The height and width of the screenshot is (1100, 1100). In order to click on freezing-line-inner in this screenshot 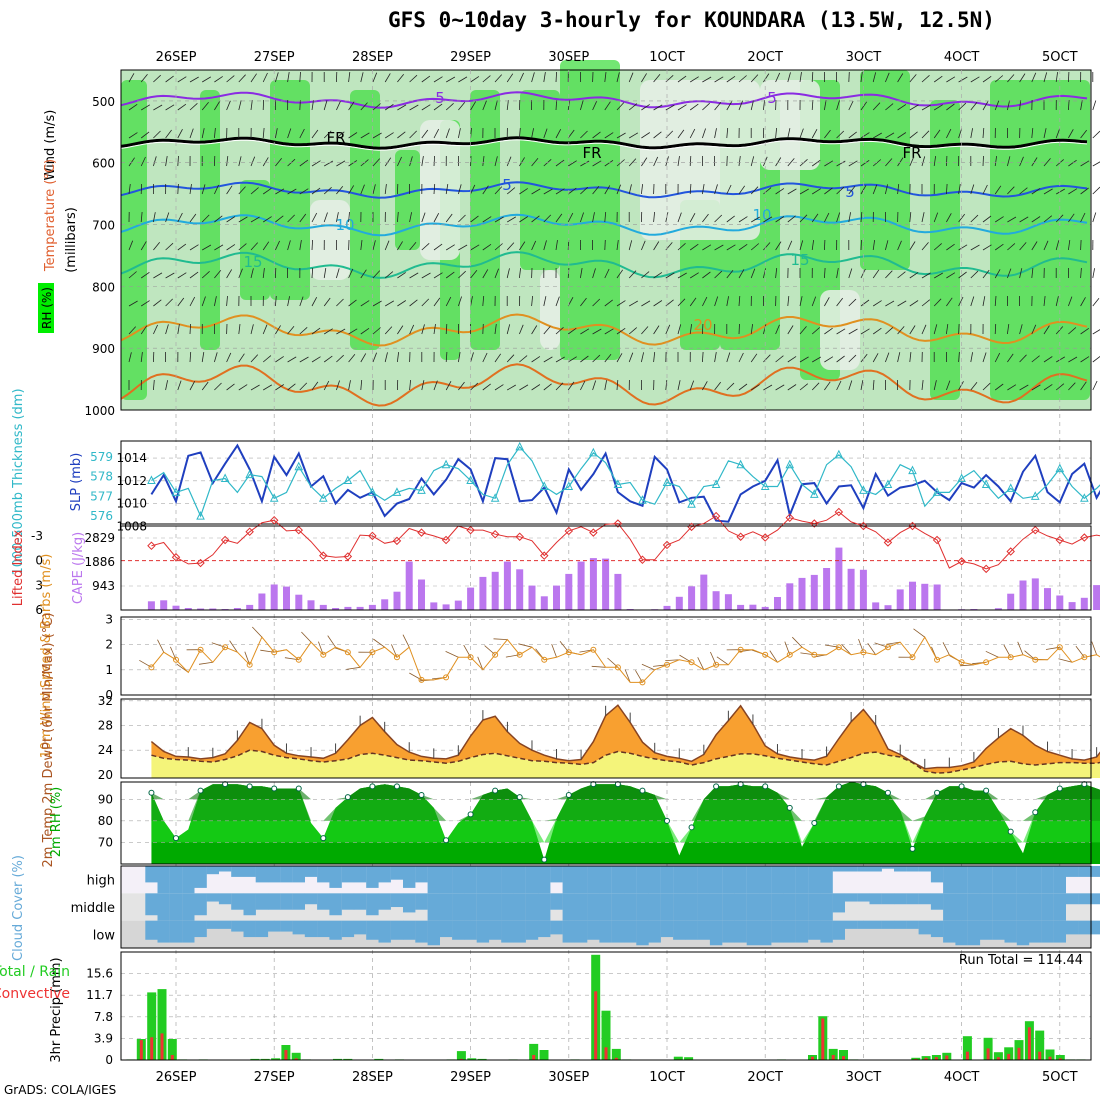, I will do `click(604, 145)`.